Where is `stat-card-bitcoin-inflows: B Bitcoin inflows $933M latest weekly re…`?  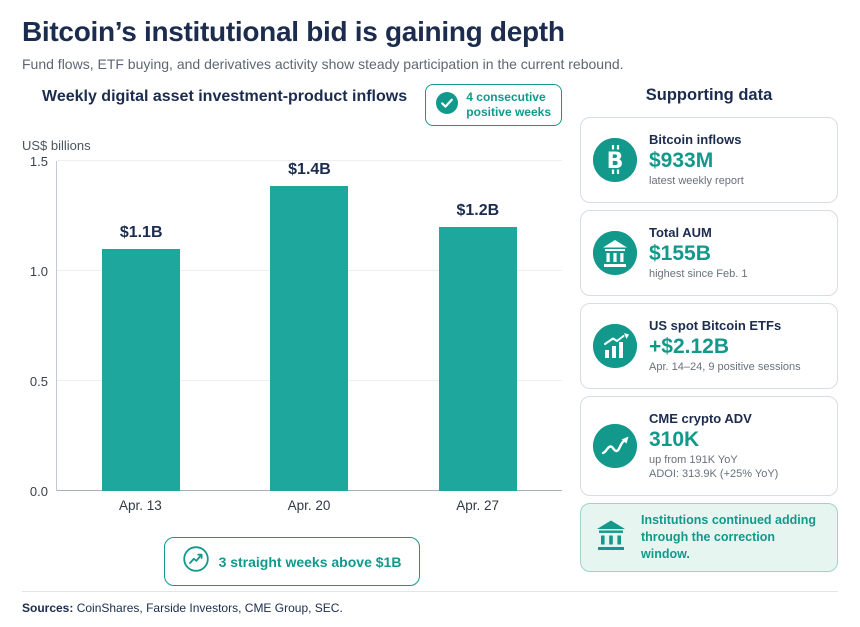 stat-card-bitcoin-inflows: B Bitcoin inflows $933M latest weekly re… is located at coordinates (709, 160).